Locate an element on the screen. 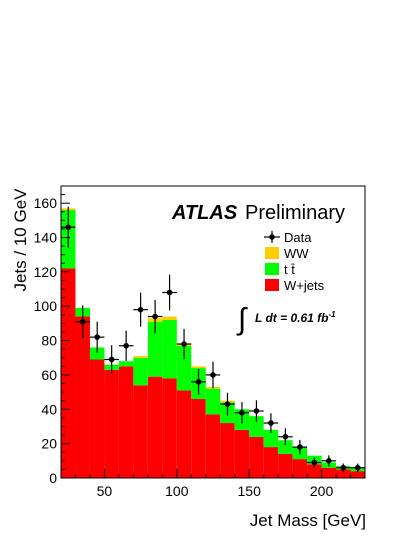 This screenshot has height=537, width=415. y-tick-label: 80 is located at coordinates (49, 341).